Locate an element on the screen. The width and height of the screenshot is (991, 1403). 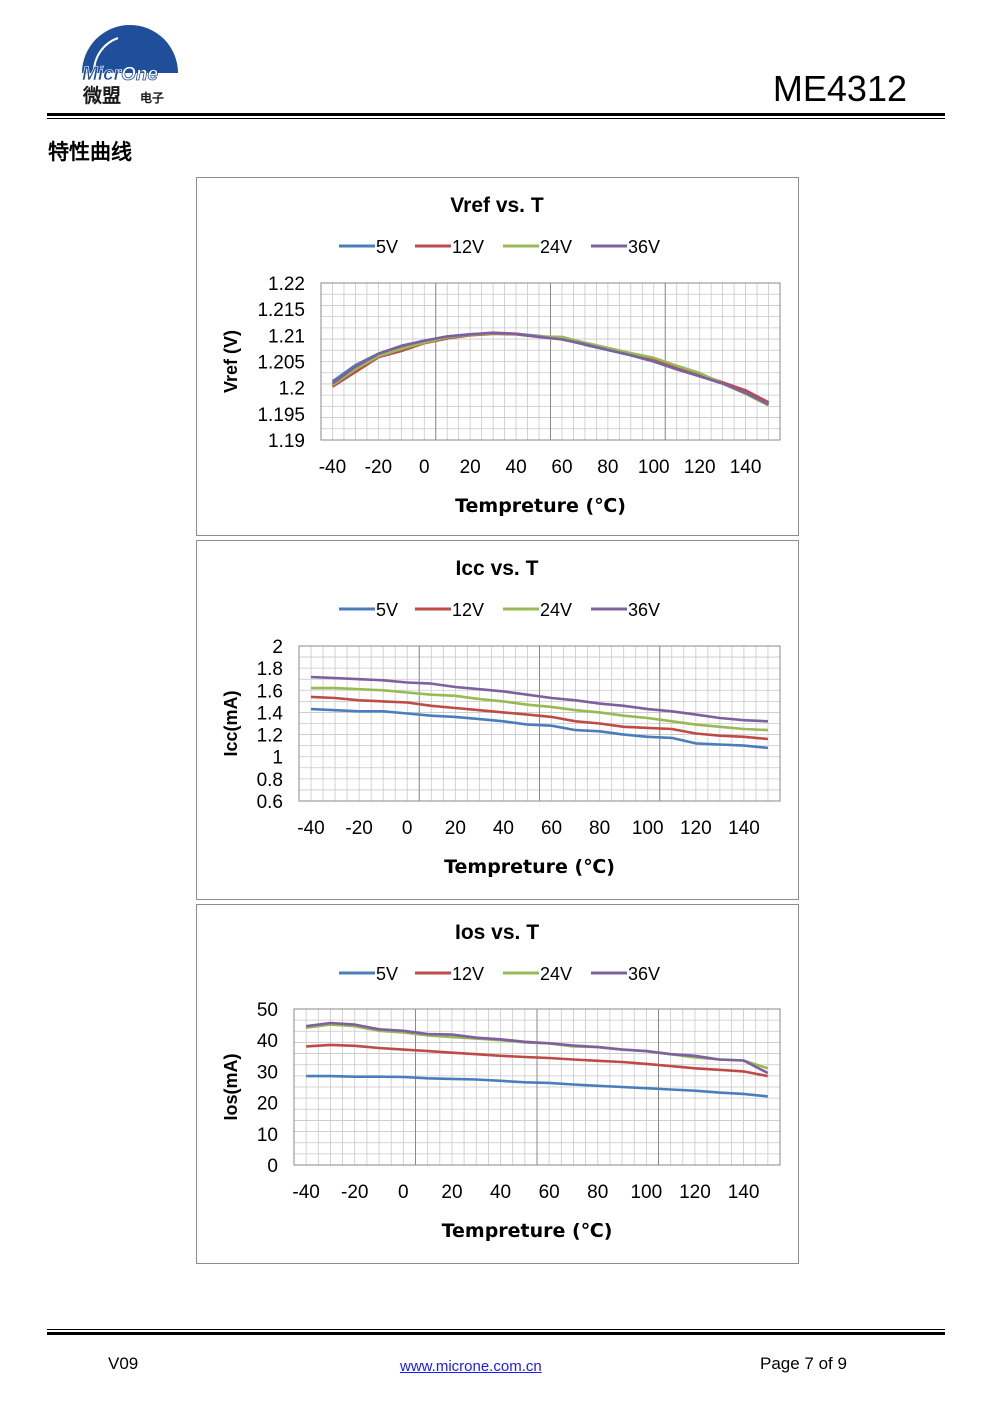
y-tick-label: 1 is located at coordinates (277, 758).